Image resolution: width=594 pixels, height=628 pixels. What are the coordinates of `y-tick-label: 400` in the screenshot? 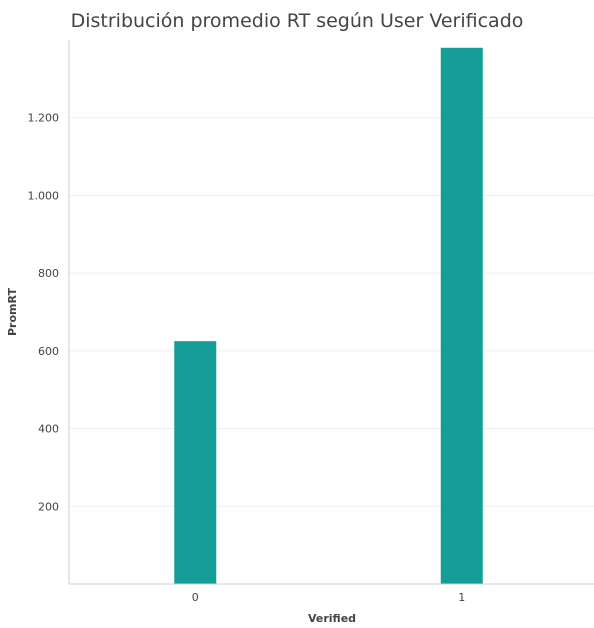 It's located at (48, 429).